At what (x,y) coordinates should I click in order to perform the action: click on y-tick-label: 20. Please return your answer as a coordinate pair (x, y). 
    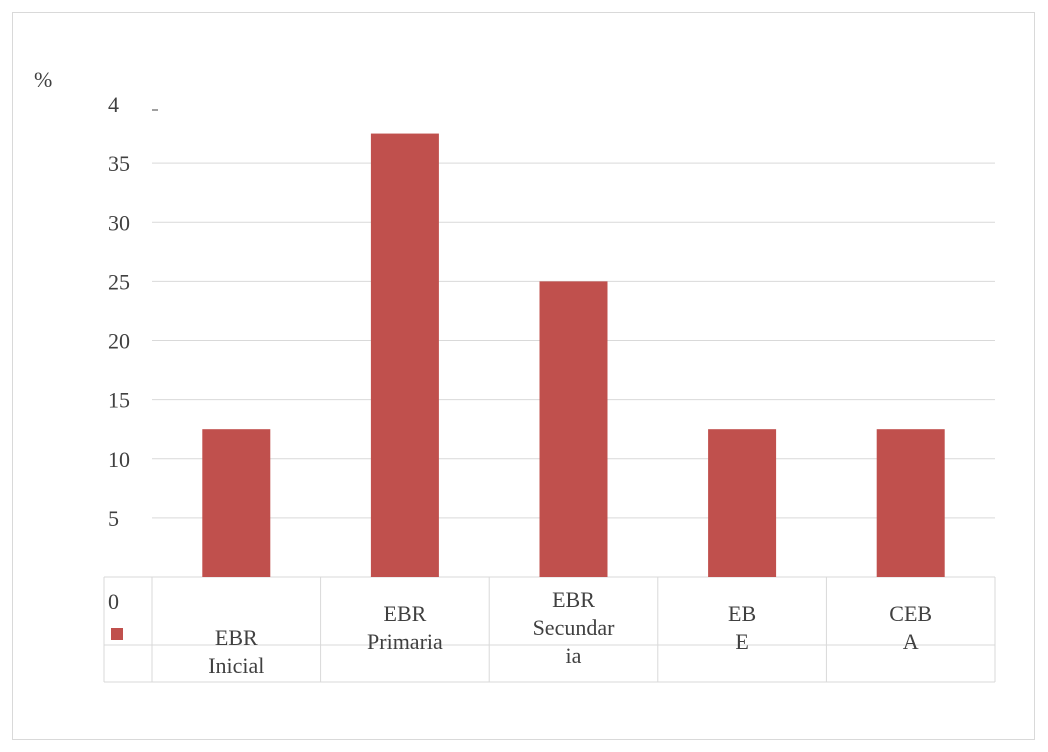
    Looking at the image, I should click on (119, 341).